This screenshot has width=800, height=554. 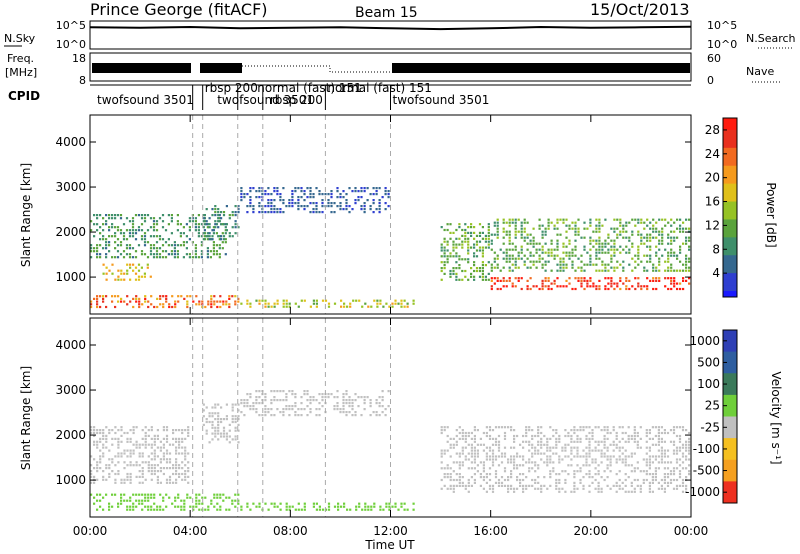 I want to click on y-tick-label: 4000, so click(x=70, y=142).